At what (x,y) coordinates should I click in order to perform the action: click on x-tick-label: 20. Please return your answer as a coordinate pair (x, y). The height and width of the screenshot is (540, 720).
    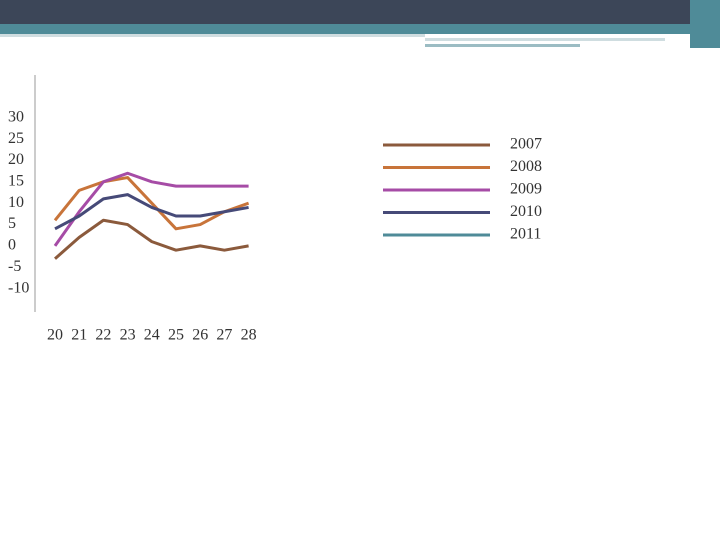
    Looking at the image, I should click on (55, 335).